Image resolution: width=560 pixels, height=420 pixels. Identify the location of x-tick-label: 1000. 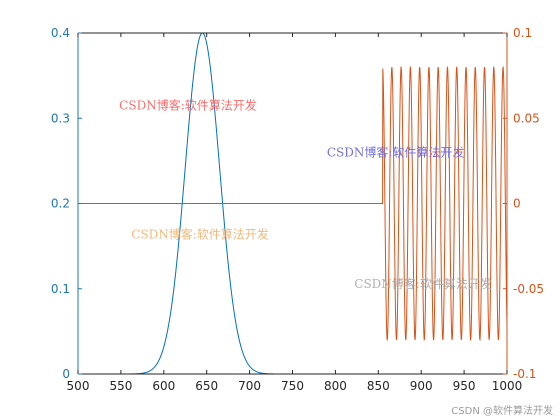
(507, 386).